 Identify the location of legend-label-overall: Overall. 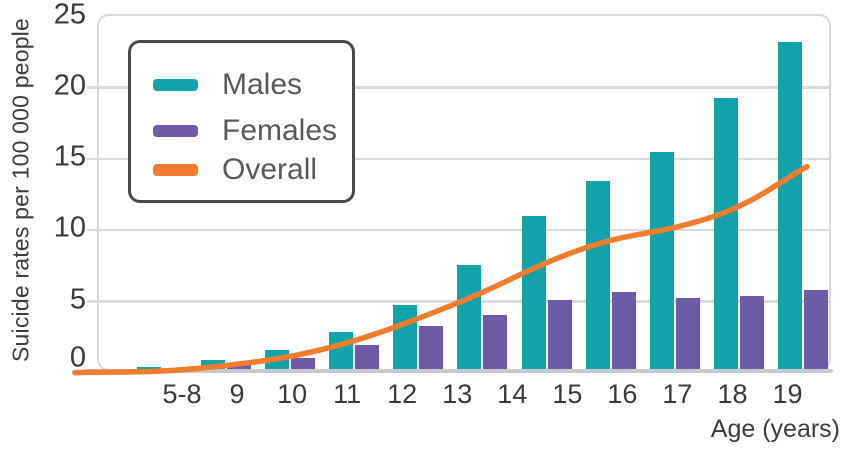
(270, 169).